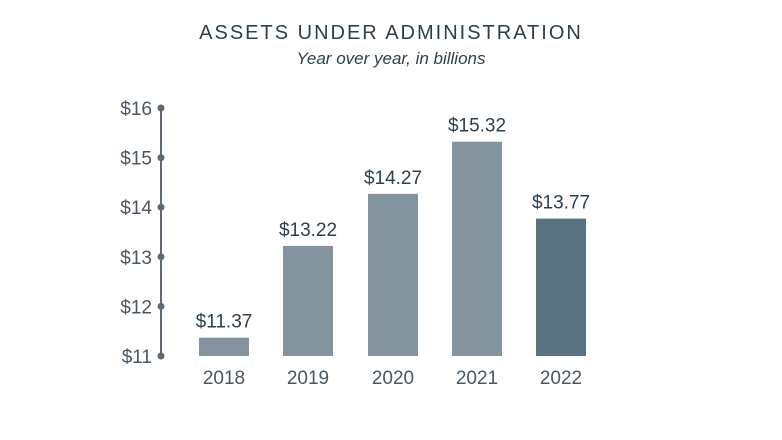  Describe the element at coordinates (224, 378) in the screenshot. I see `x-label-2018: 2018` at that location.